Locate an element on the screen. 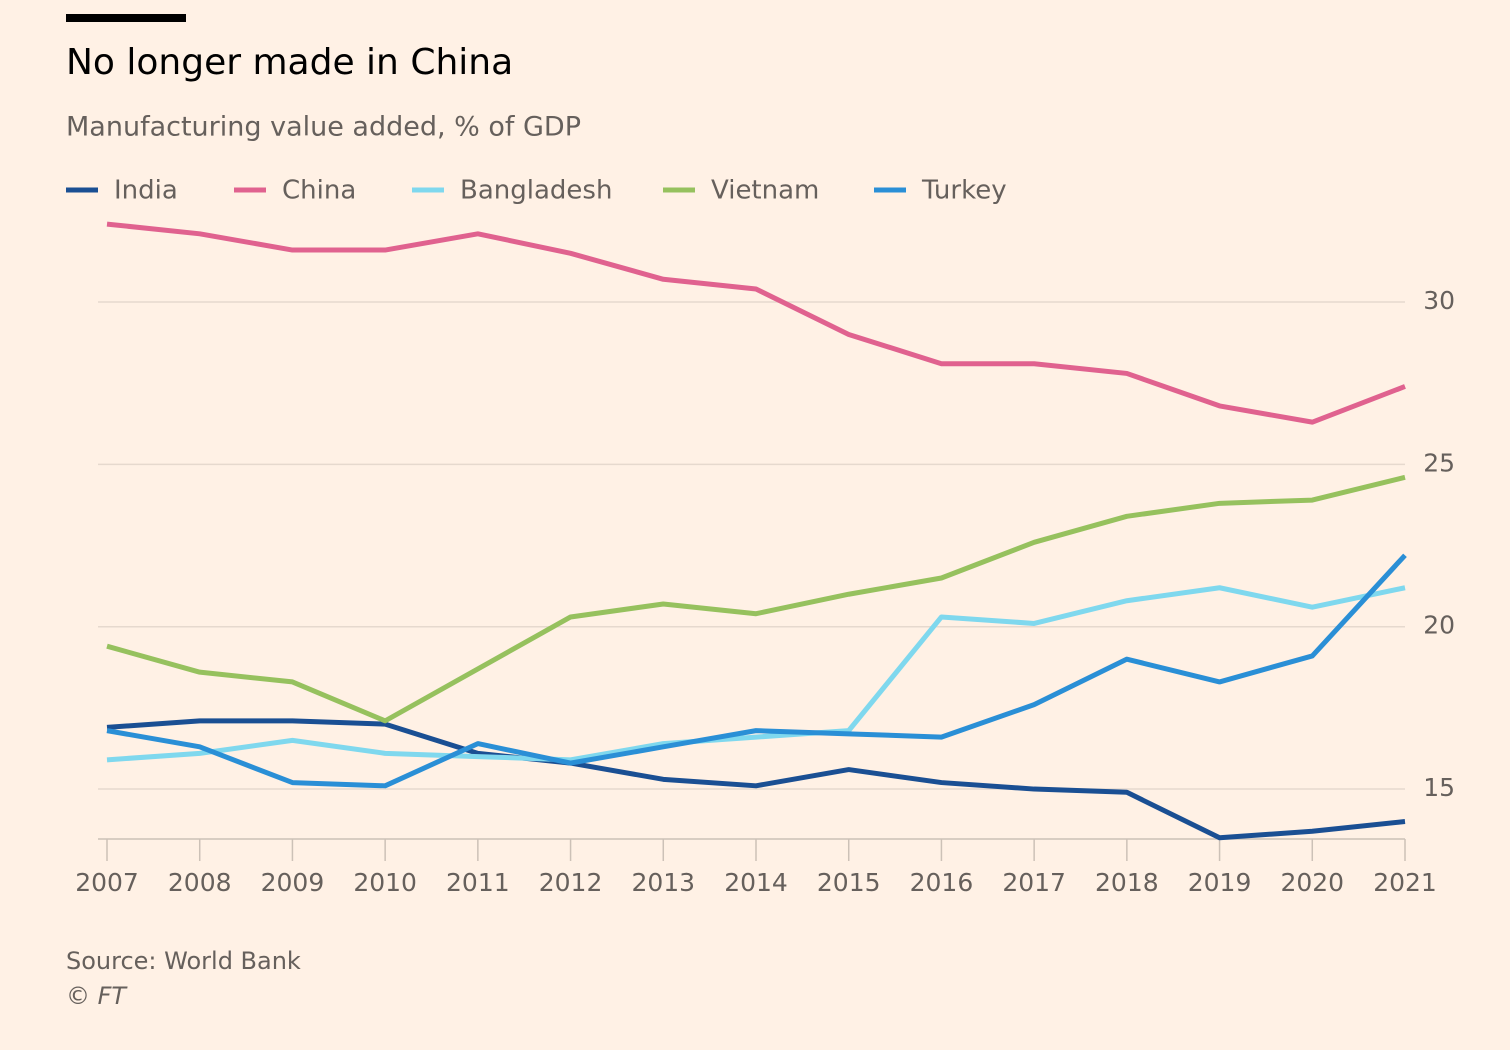  x-tick-label: 2019 is located at coordinates (1220, 882).